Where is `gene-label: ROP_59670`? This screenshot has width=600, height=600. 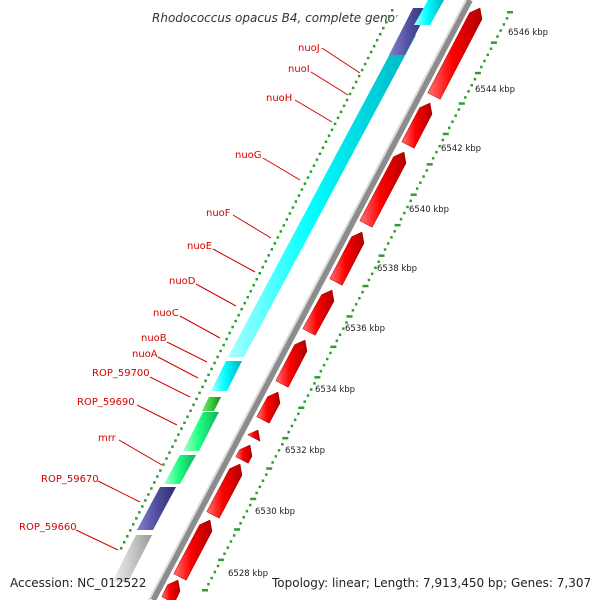
gene-label: ROP_59670 is located at coordinates (70, 479).